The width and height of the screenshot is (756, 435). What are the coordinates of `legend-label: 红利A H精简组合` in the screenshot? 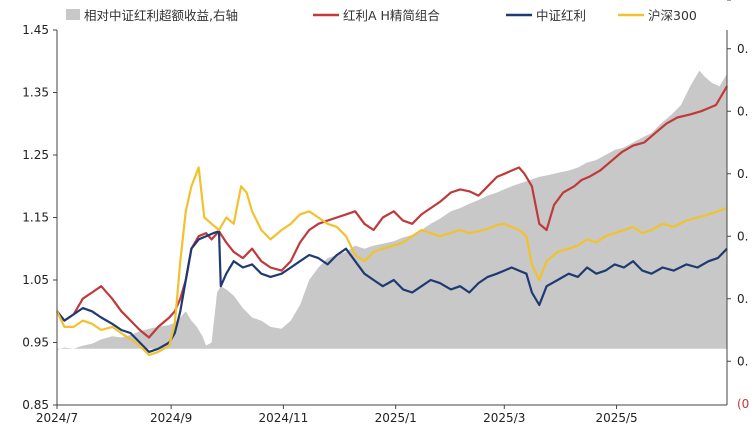 It's located at (391, 15).